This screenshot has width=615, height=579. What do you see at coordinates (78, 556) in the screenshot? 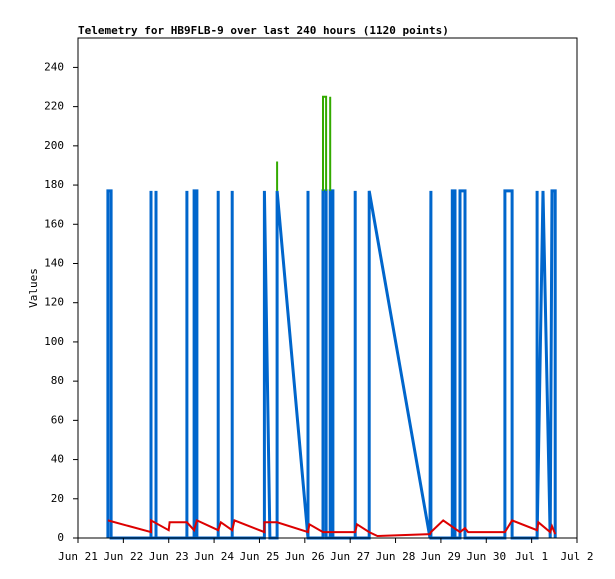
I see `x-tick-label: Jun 21` at bounding box center [78, 556].